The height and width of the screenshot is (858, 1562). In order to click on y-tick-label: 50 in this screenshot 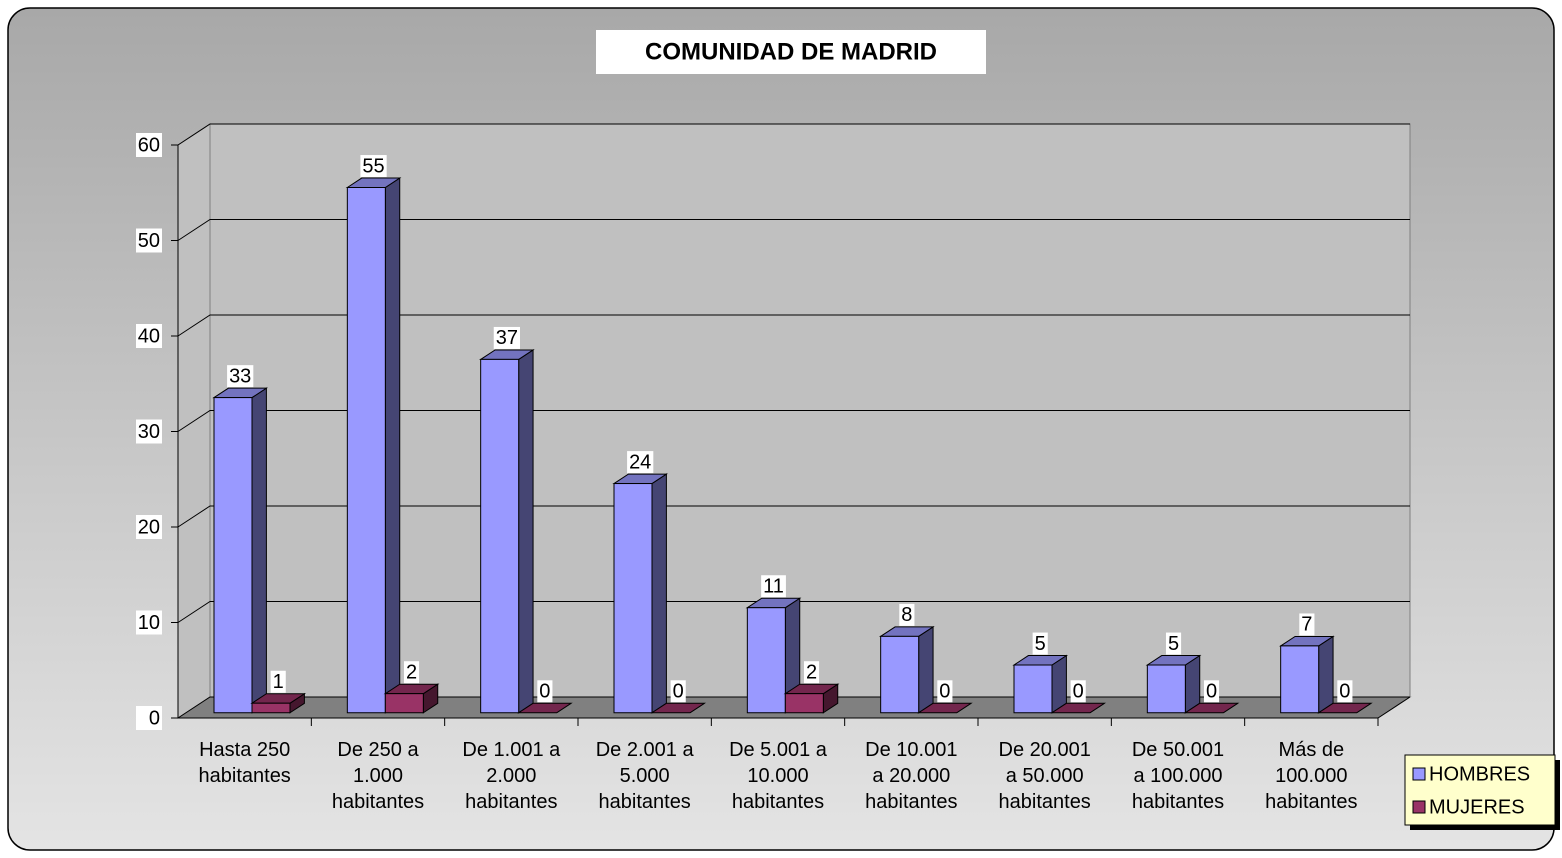, I will do `click(149, 241)`.